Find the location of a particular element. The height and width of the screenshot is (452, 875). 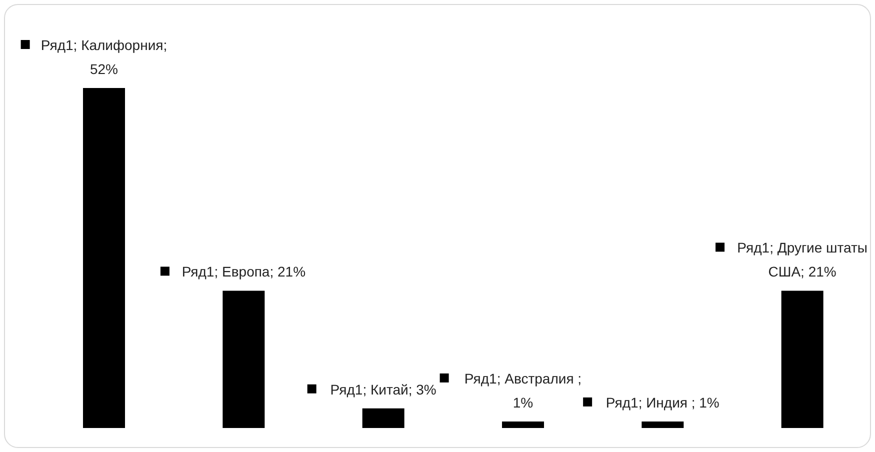

data-label: Ряд1; Калифорния; 52% is located at coordinates (104, 57).